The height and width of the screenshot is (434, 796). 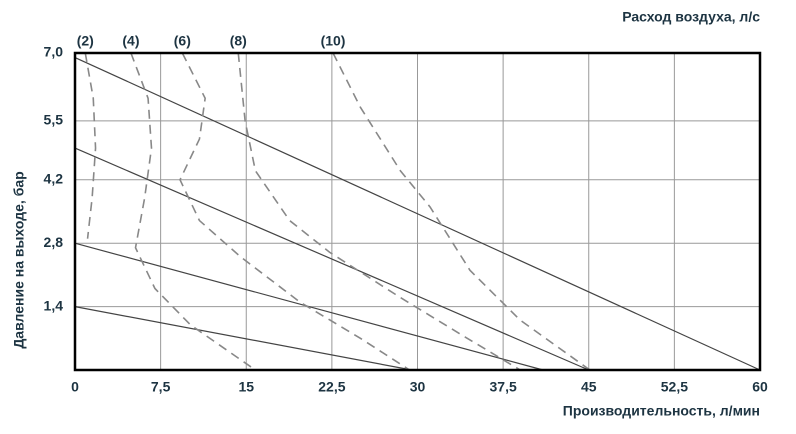 What do you see at coordinates (54, 120) in the screenshot?
I see `y-tick-label: 5,5` at bounding box center [54, 120].